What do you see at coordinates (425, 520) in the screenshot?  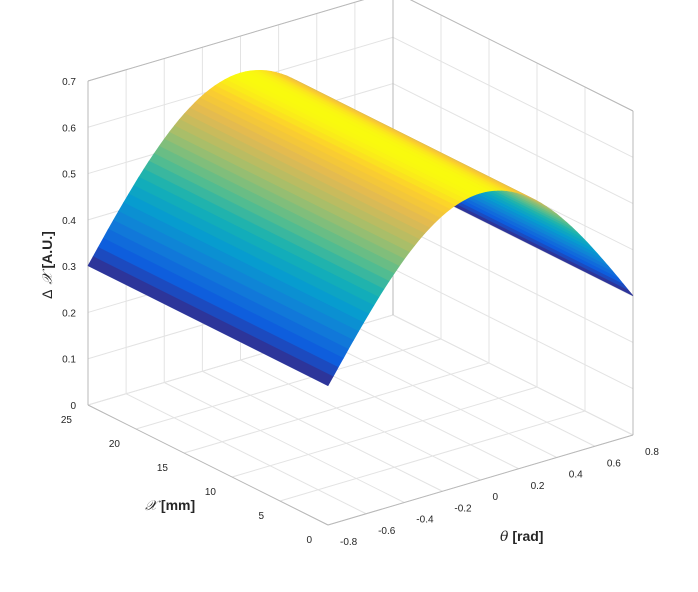 I see `theta-tick-label: -0.4` at bounding box center [425, 520].